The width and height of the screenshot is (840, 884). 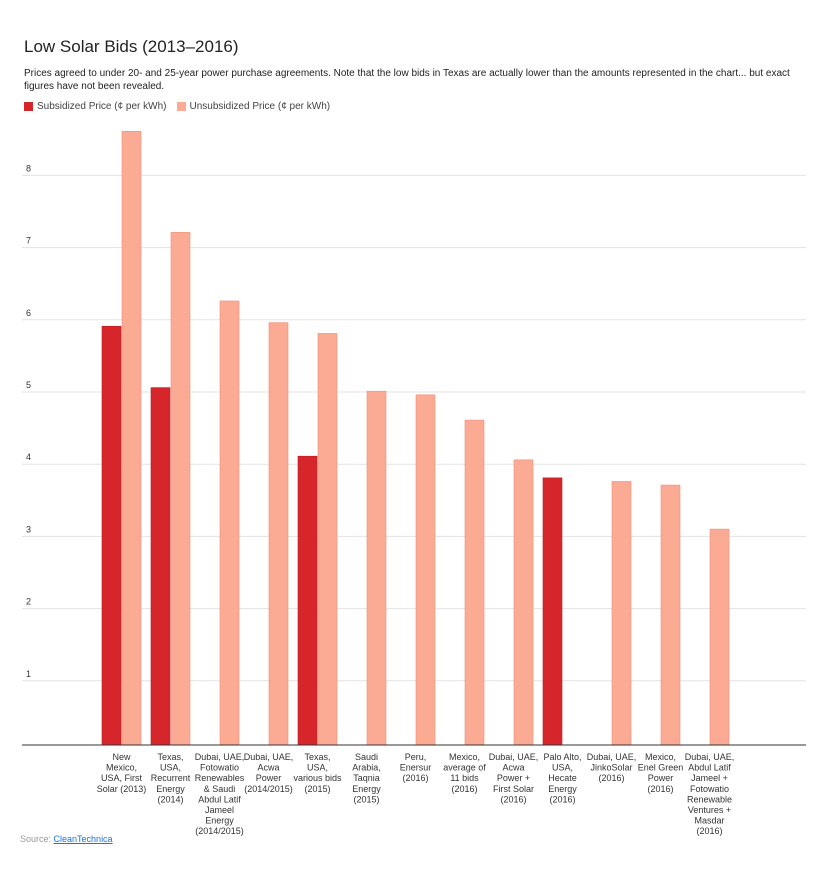 I want to click on x-tick-label: Dubai, UAE, Acwa Power + First Solar (2016), so click(x=514, y=778).